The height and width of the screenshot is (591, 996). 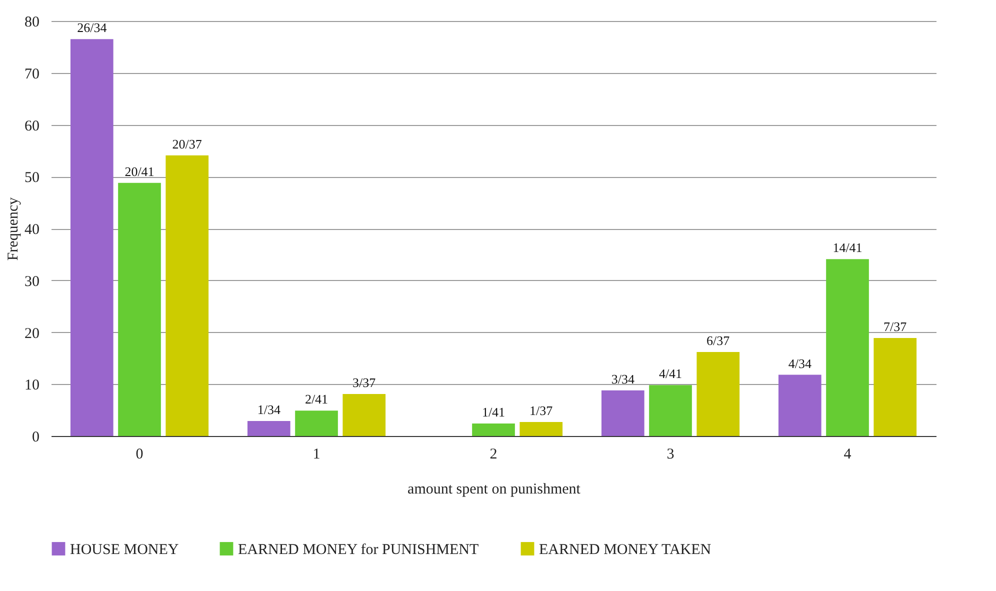 What do you see at coordinates (670, 454) in the screenshot?
I see `x-tick-label: 3` at bounding box center [670, 454].